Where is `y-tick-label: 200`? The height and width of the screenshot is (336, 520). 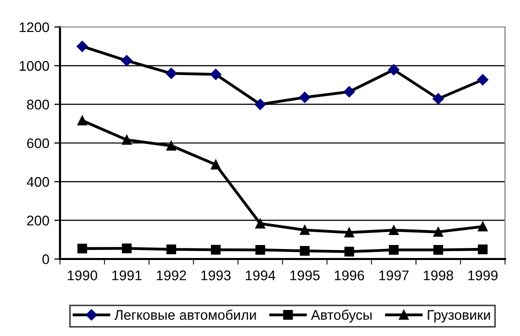
y-tick-label: 200 is located at coordinates (38, 221).